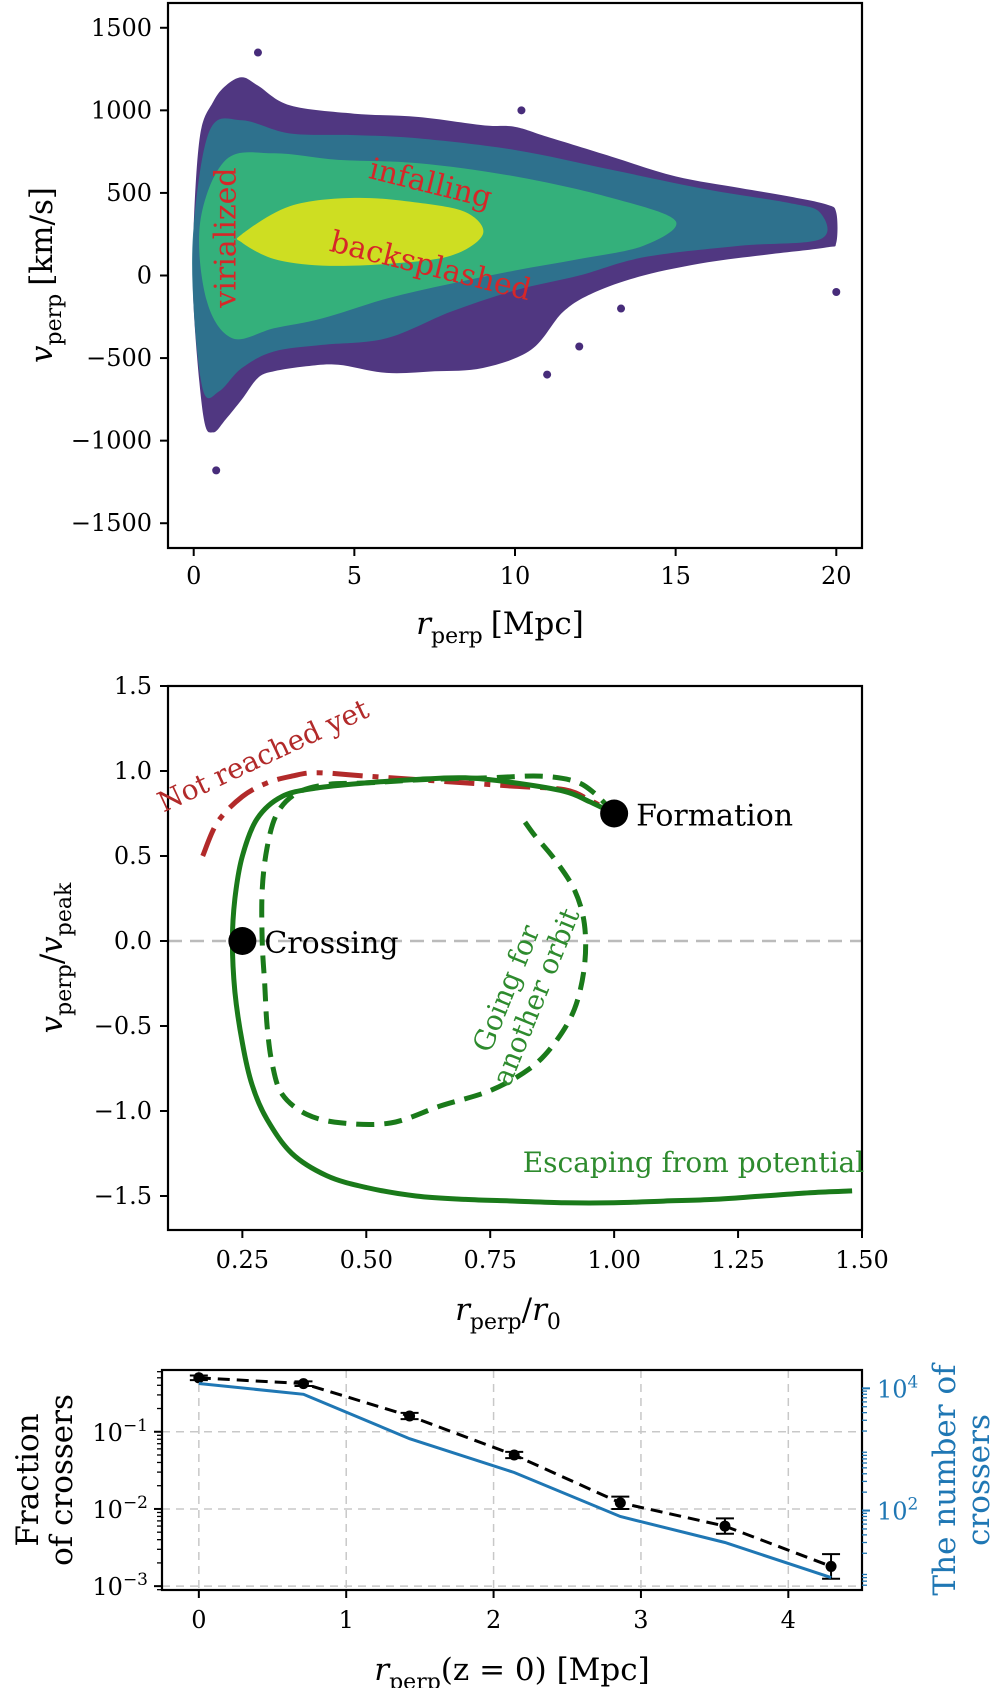 The width and height of the screenshot is (1000, 1688). What do you see at coordinates (515, 255) in the screenshot?
I see `density-layer` at bounding box center [515, 255].